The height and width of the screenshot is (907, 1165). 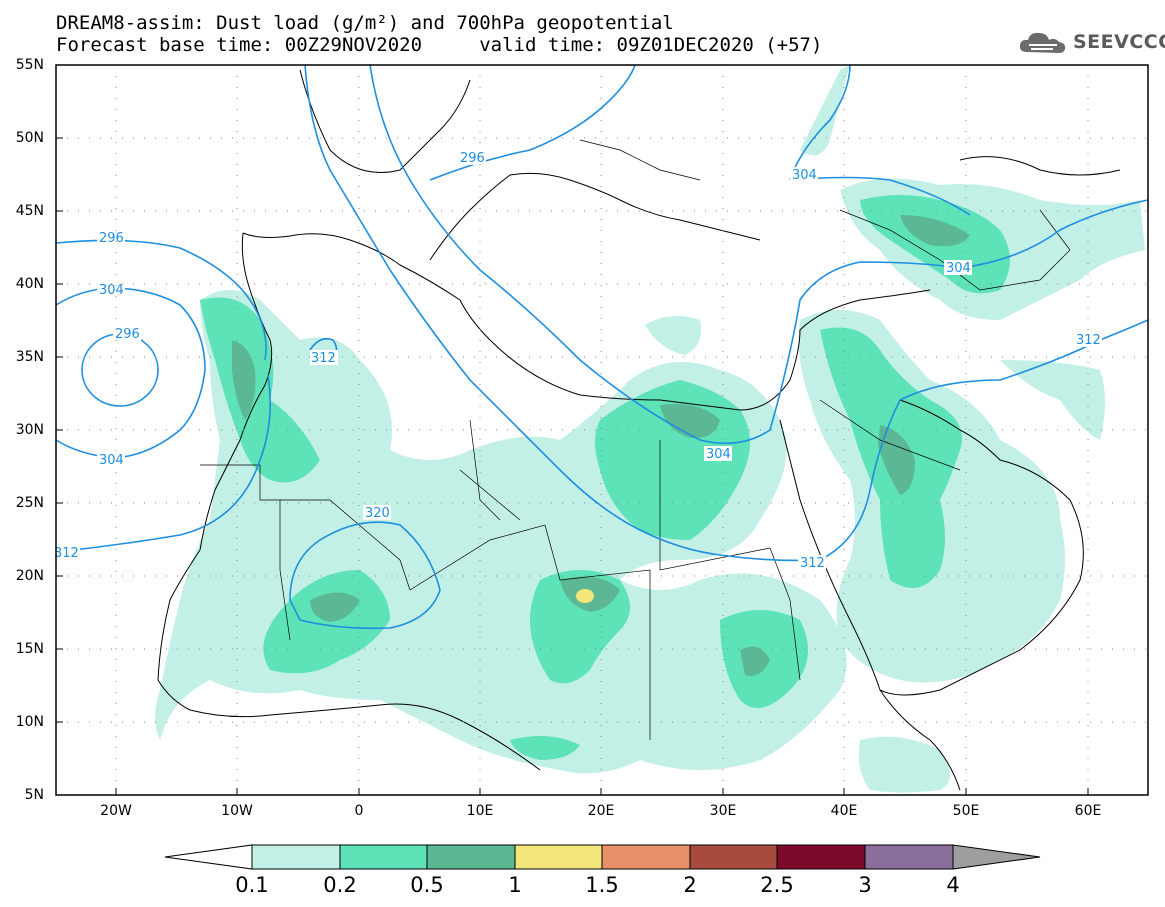 I want to click on logo-text: SEEVCCC, so click(x=1119, y=42).